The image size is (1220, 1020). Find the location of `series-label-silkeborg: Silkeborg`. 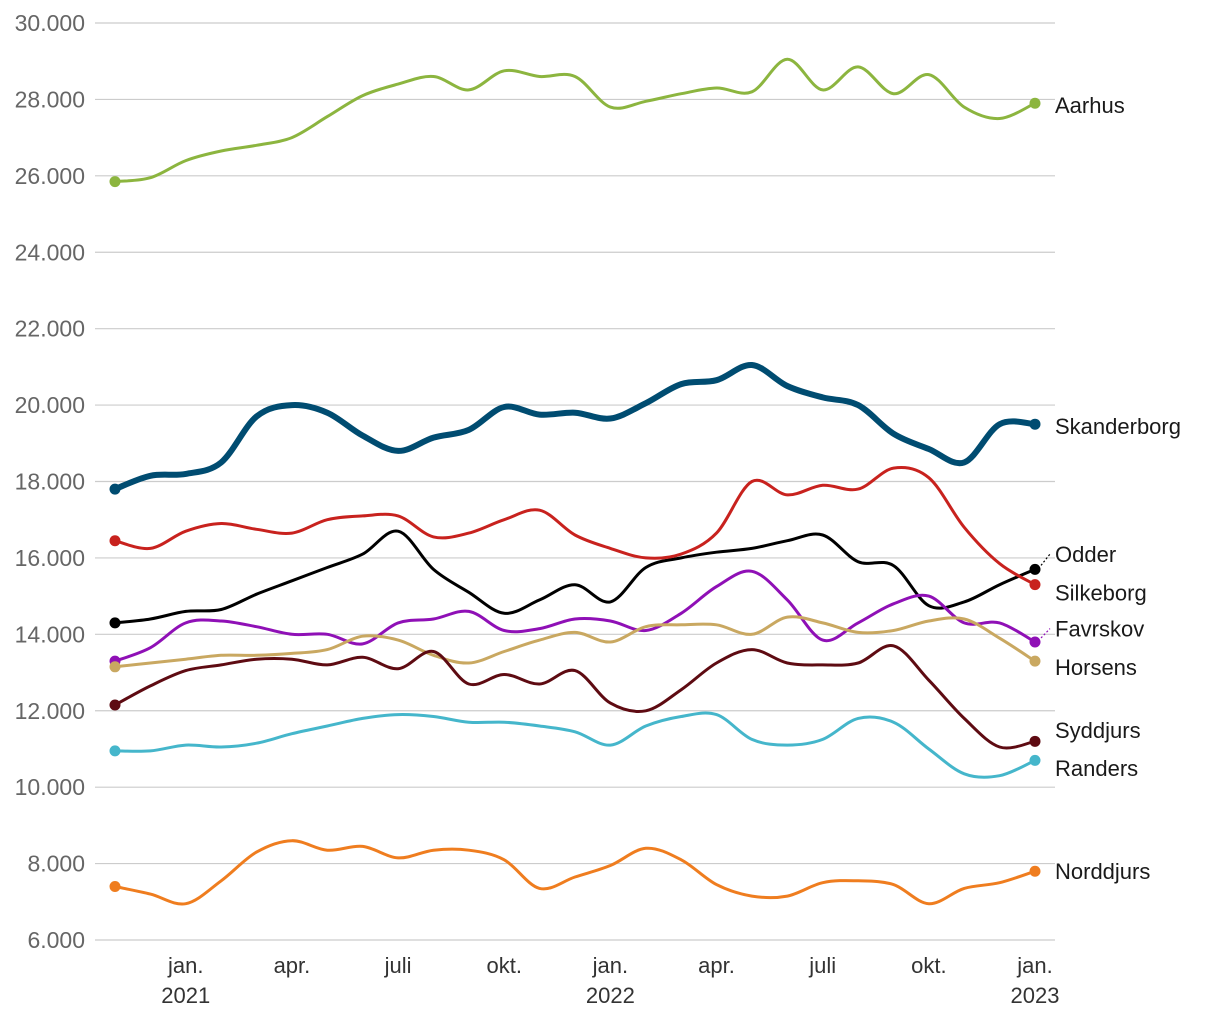

series-label-silkeborg: Silkeborg is located at coordinates (1101, 592).